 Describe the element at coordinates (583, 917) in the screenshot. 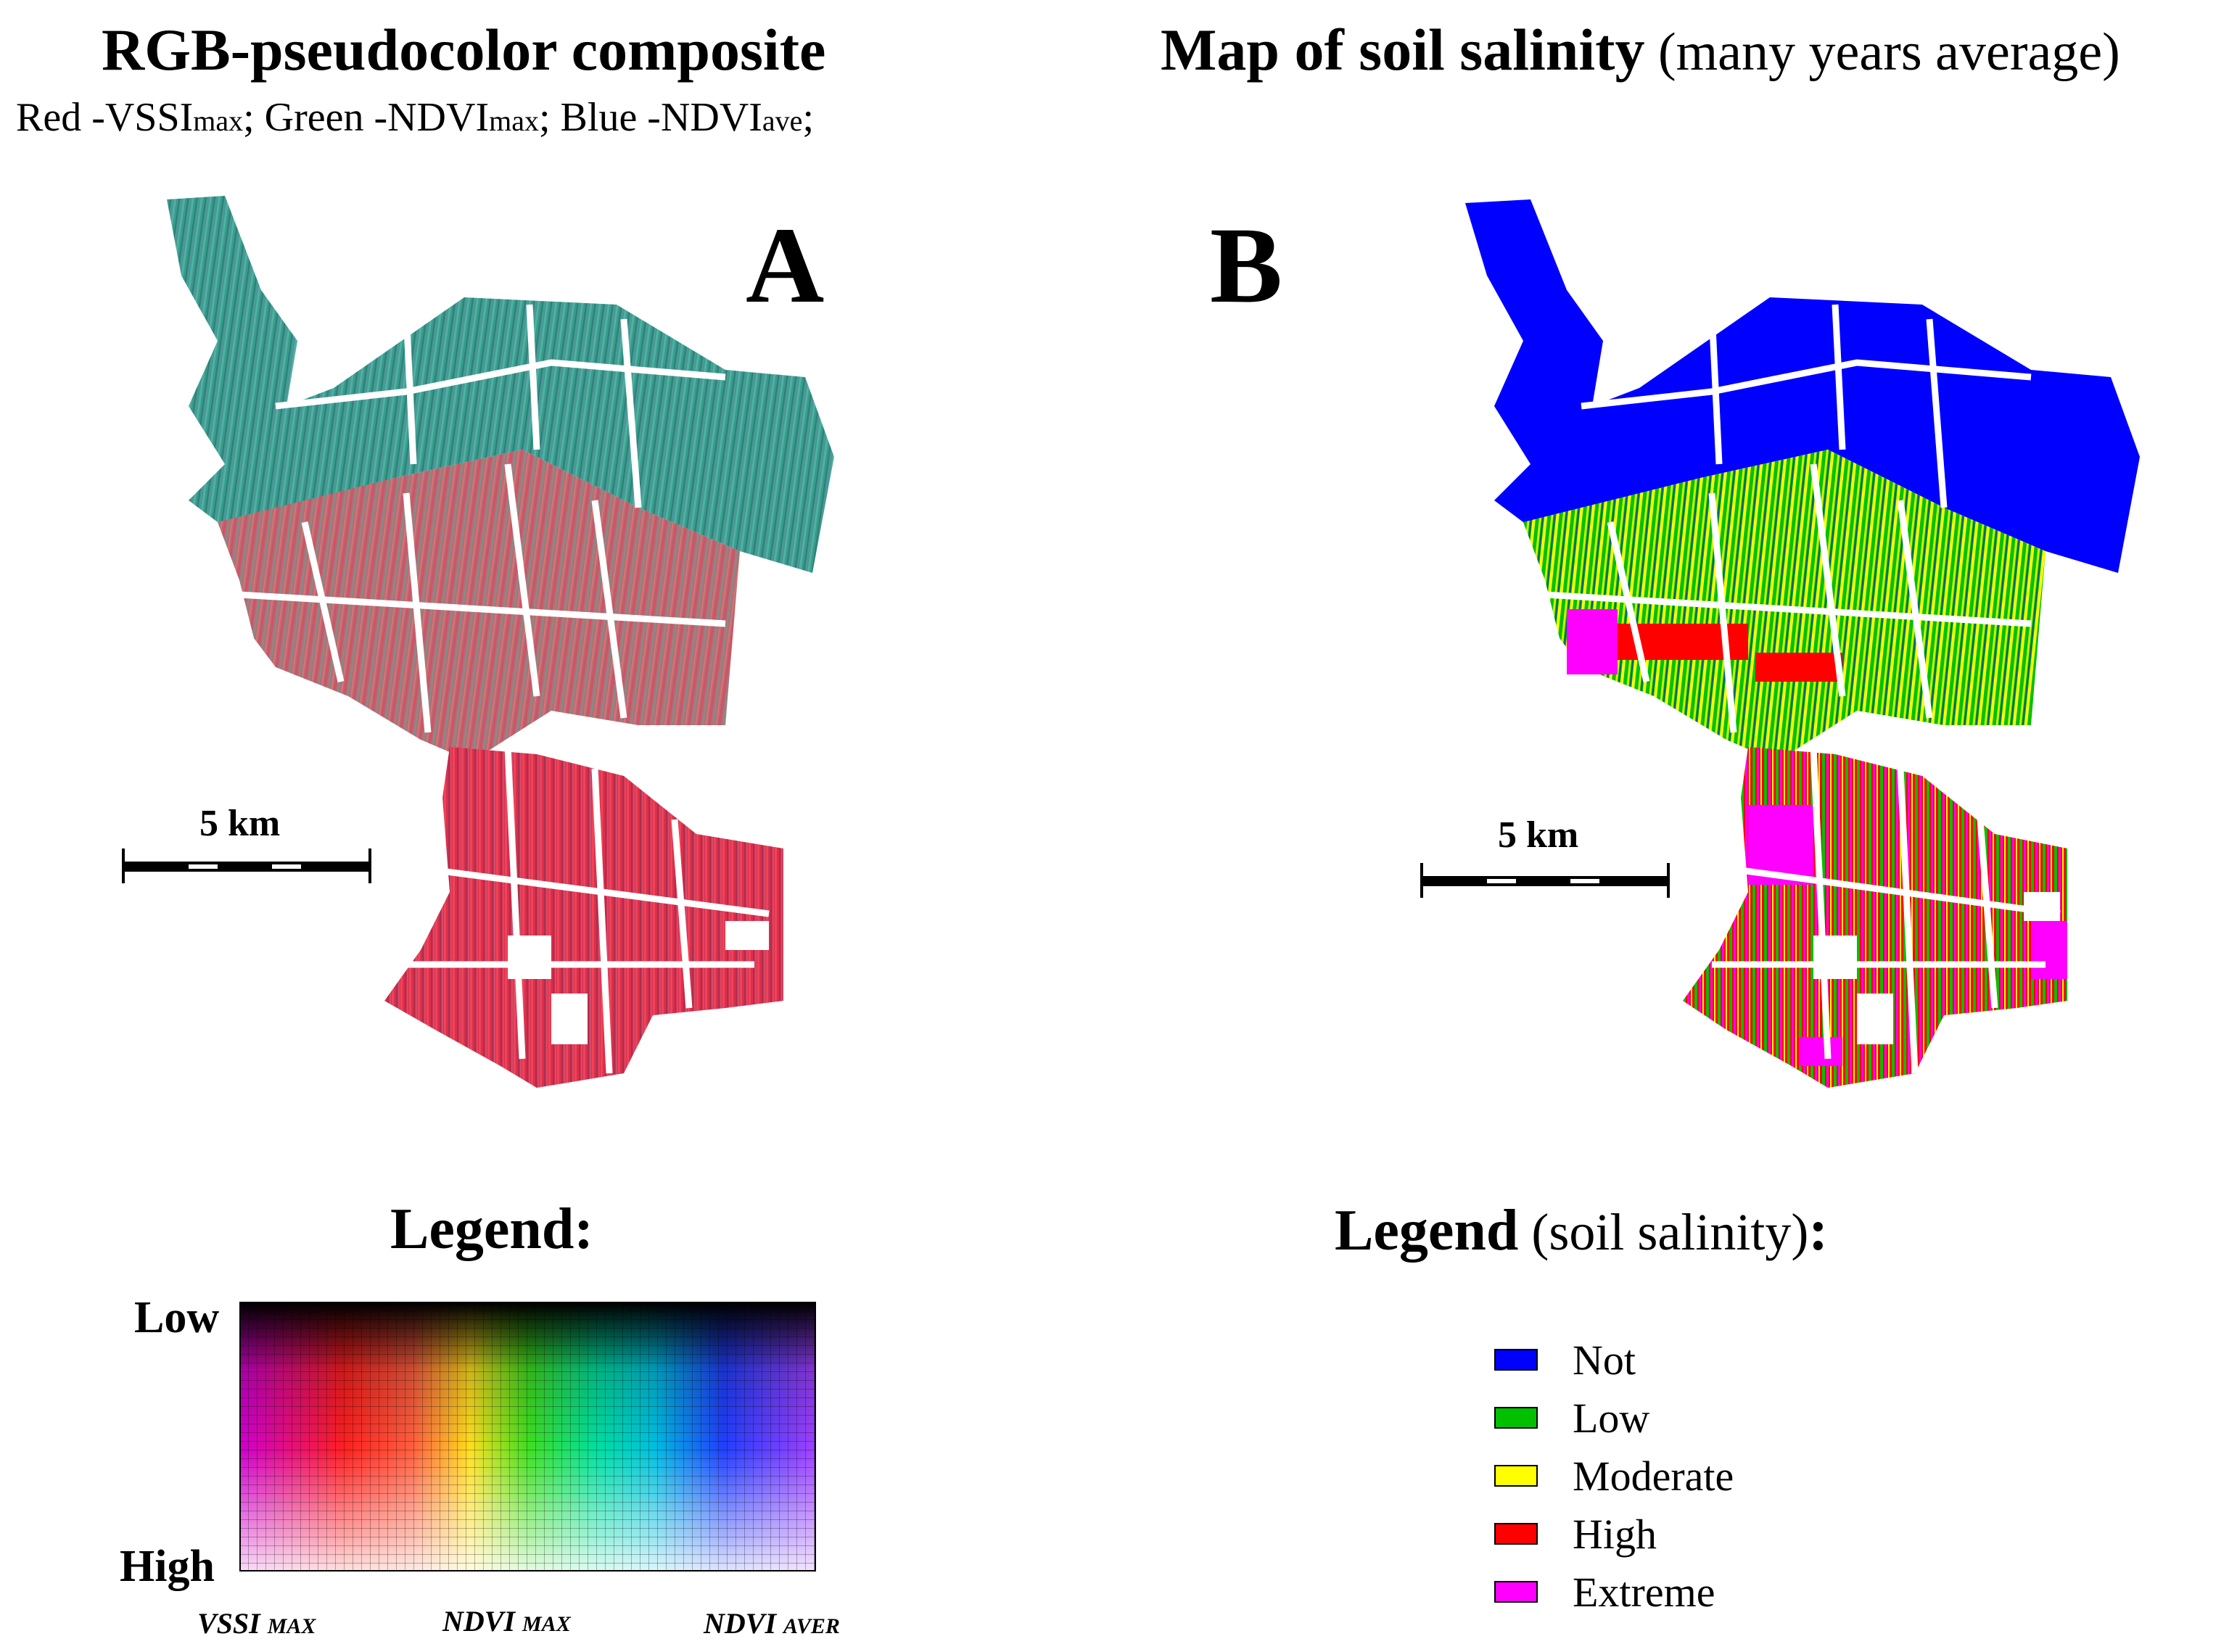

I see `map-a-south-fields` at that location.